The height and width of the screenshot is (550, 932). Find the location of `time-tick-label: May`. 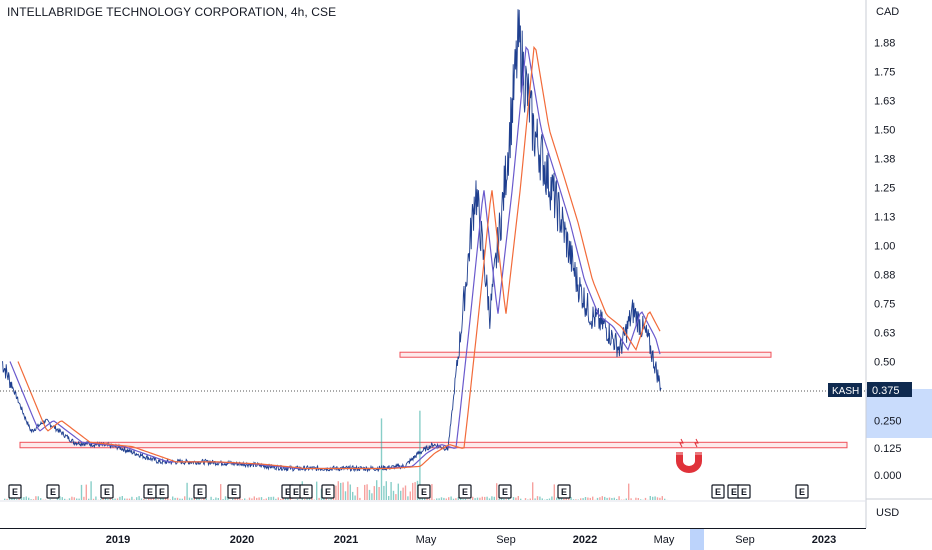

time-tick-label: May is located at coordinates (664, 540).